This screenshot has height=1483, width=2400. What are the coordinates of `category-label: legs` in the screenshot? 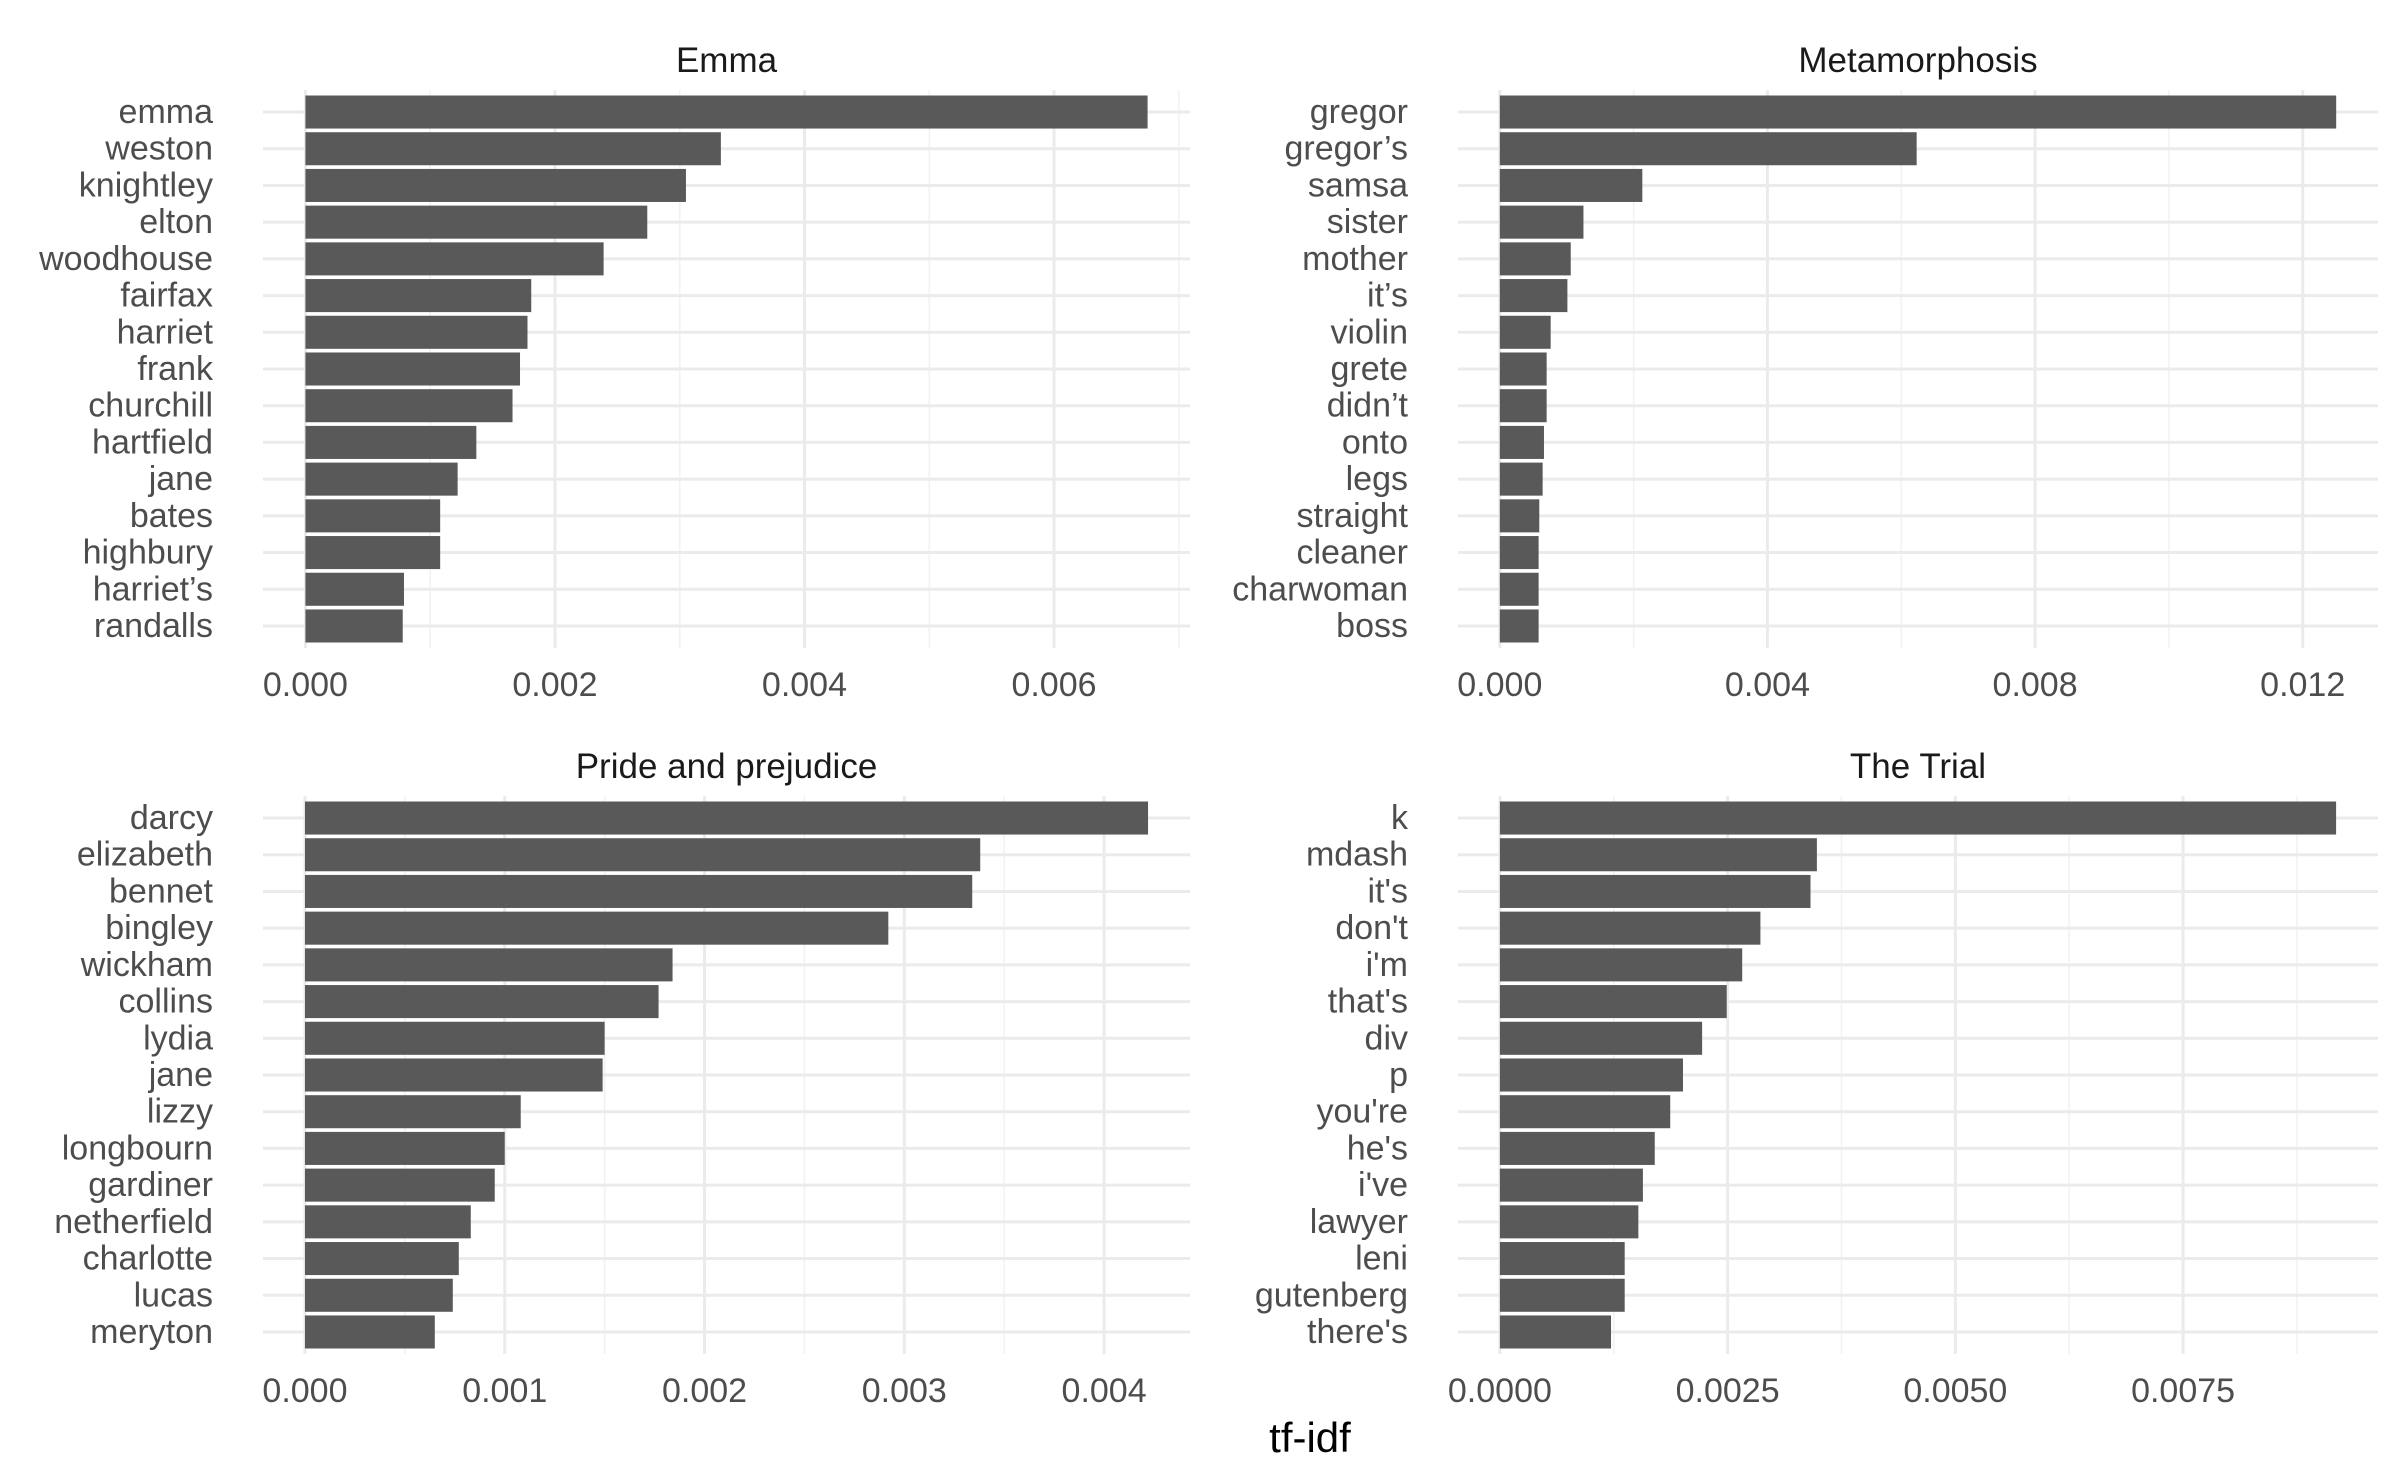 It's located at (1377, 479).